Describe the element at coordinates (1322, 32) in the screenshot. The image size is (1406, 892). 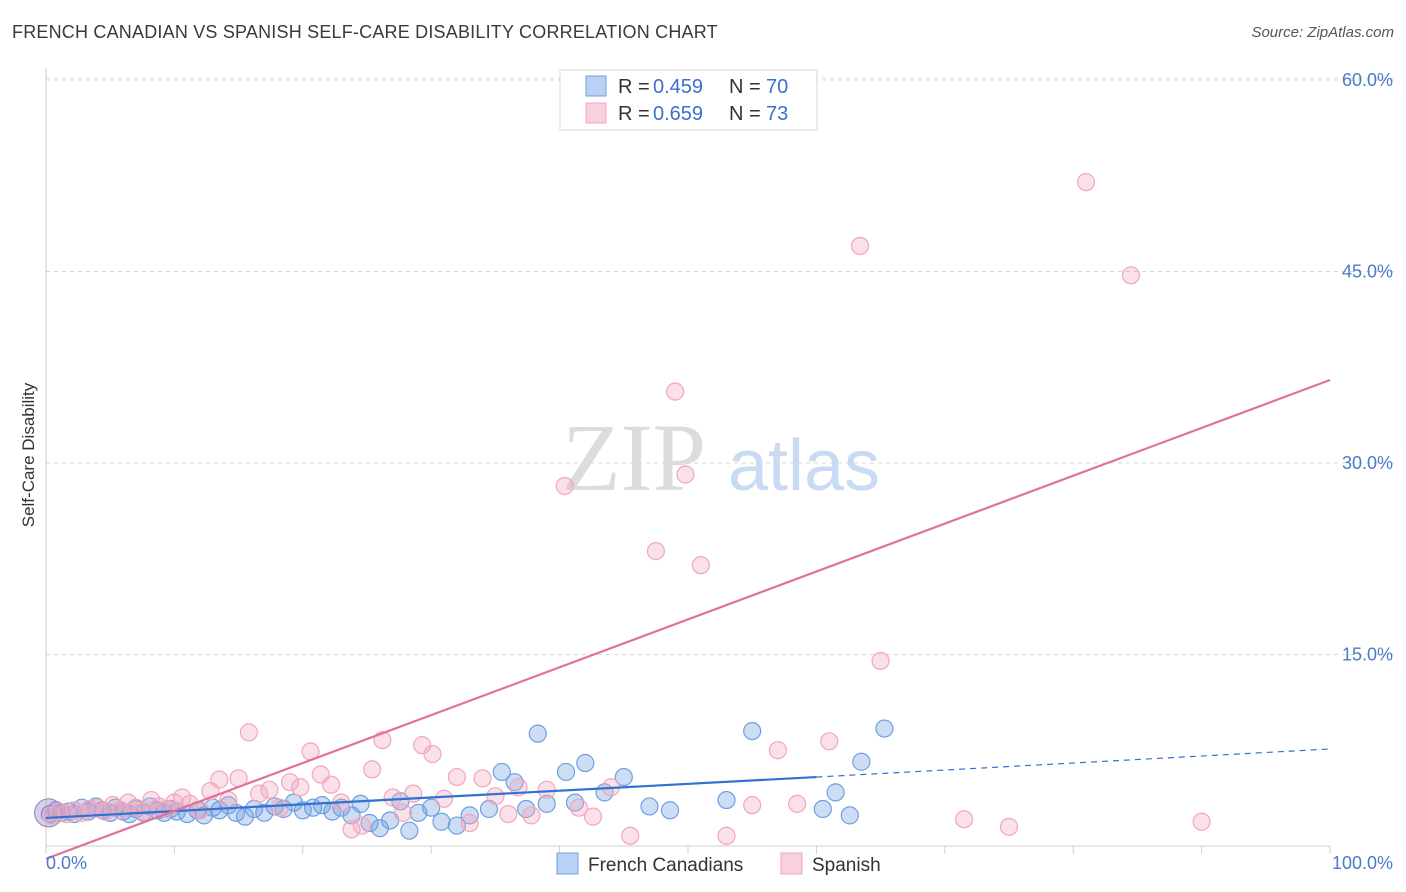
I see `source-label: Source: ZipAtlas.com` at that location.